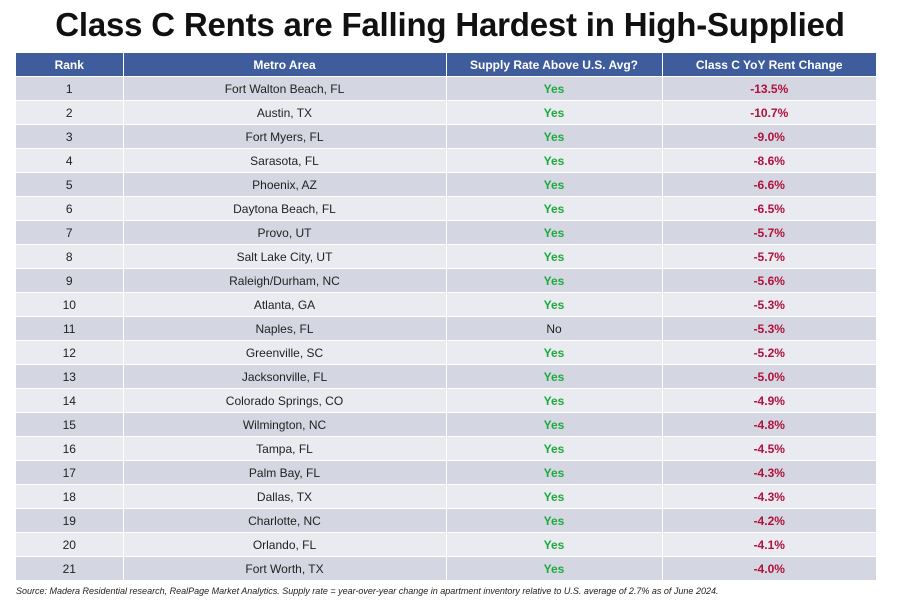 Image resolution: width=900 pixels, height=602 pixels. I want to click on metro-area-cell: Tampa, FL, so click(285, 448).